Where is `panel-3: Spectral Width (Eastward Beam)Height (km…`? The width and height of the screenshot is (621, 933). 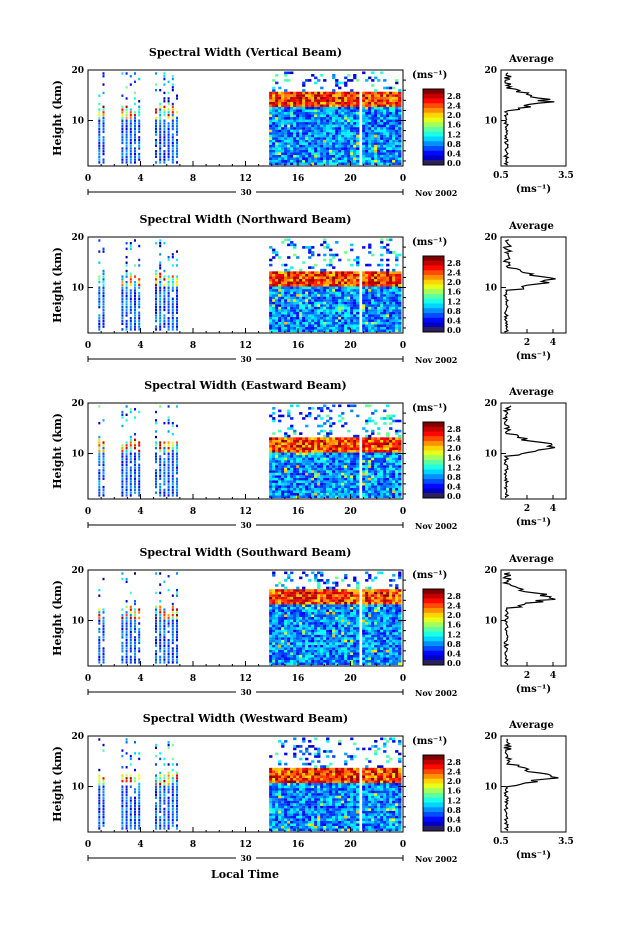
panel-3: Spectral Width (Eastward Beam)Height (km… is located at coordinates (308, 455).